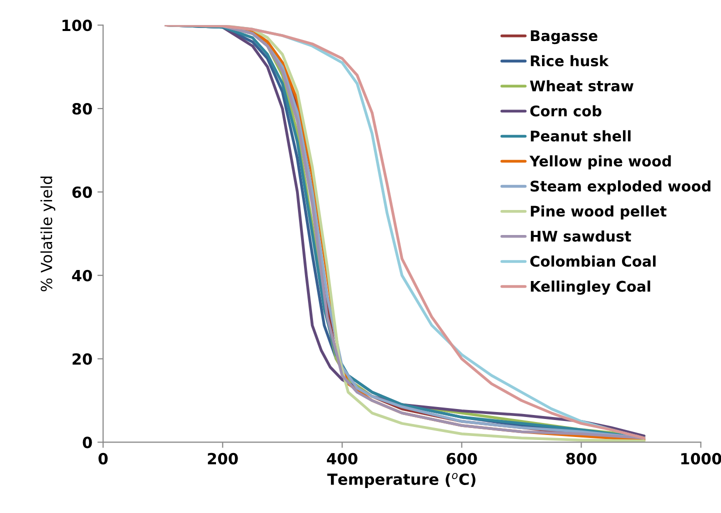  Describe the element at coordinates (401, 480) in the screenshot. I see `x-axis-title: Temperature ($^{o}$C)` at that location.